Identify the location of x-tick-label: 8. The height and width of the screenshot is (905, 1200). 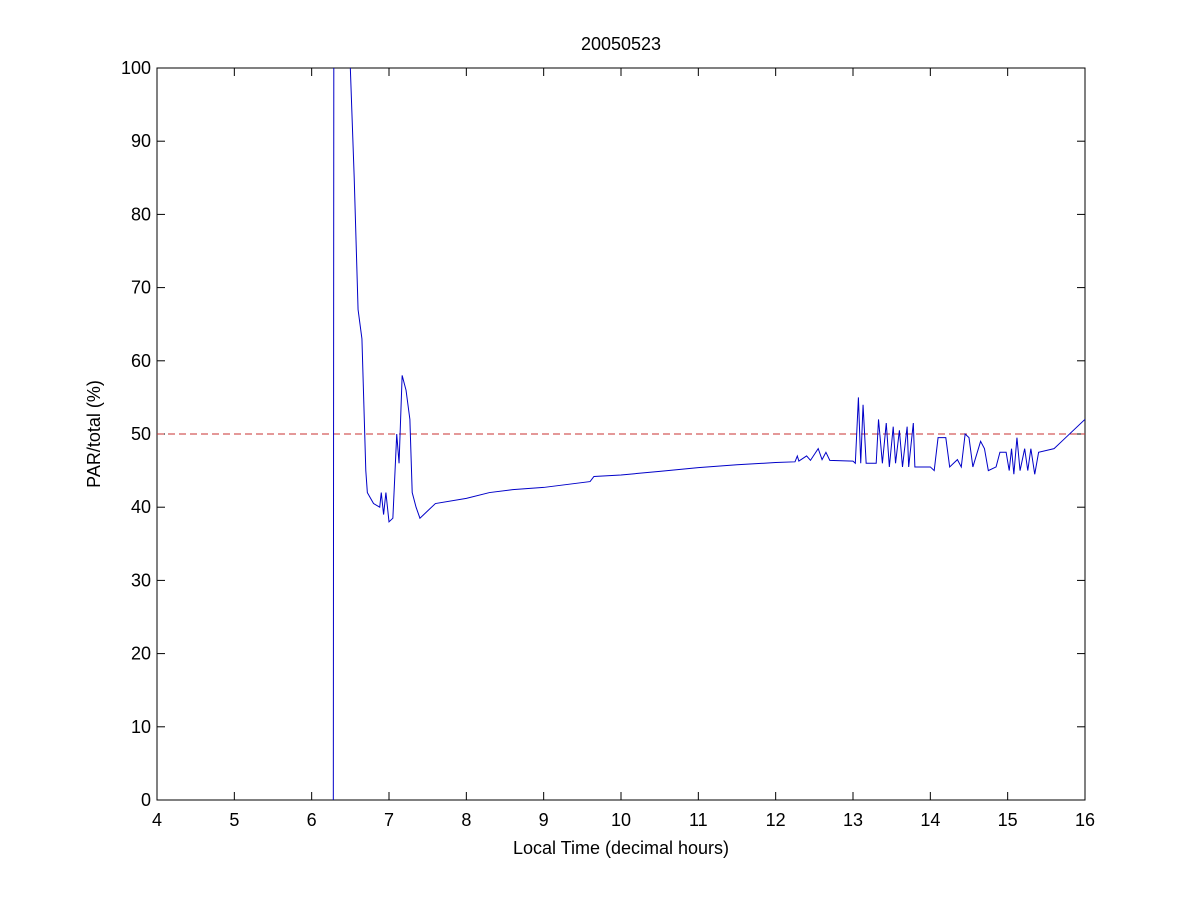
(466, 820).